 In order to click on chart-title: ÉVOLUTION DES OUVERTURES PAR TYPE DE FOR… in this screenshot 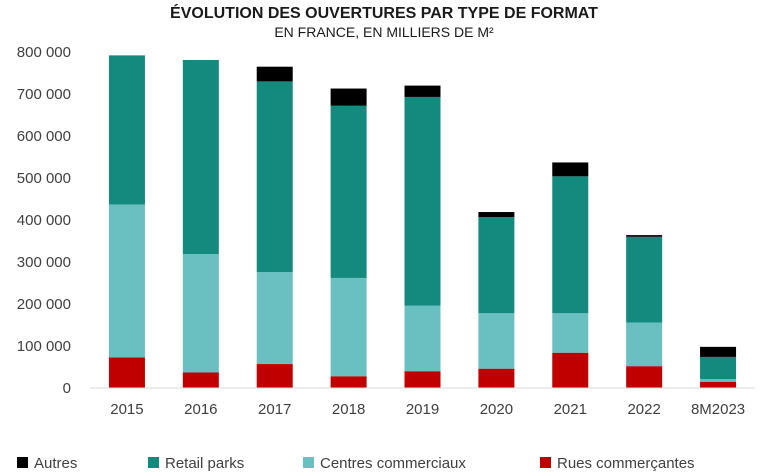, I will do `click(384, 12)`.